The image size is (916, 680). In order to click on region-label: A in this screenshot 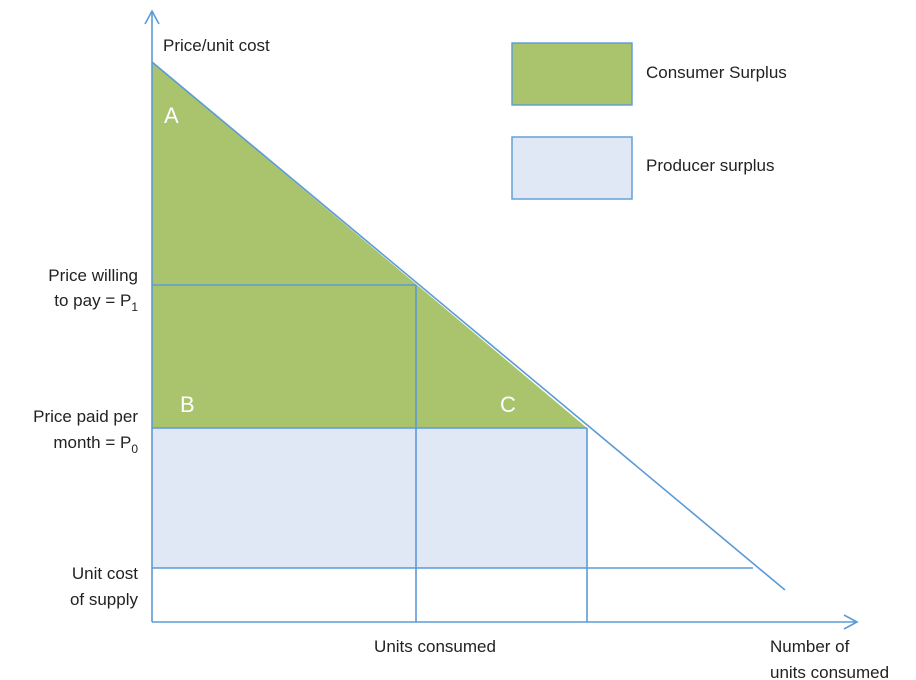, I will do `click(171, 115)`.